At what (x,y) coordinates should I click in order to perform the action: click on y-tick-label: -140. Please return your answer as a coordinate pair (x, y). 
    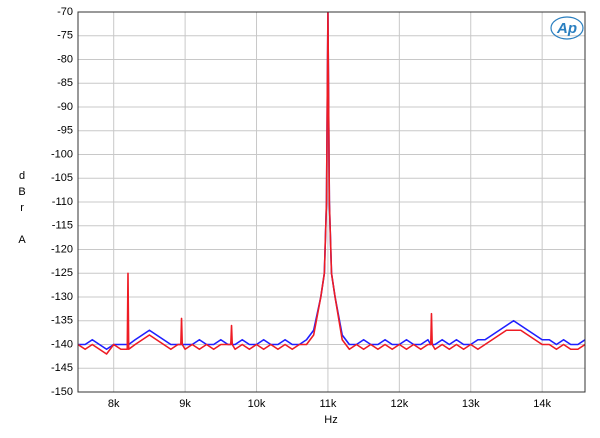
    Looking at the image, I should click on (62, 344).